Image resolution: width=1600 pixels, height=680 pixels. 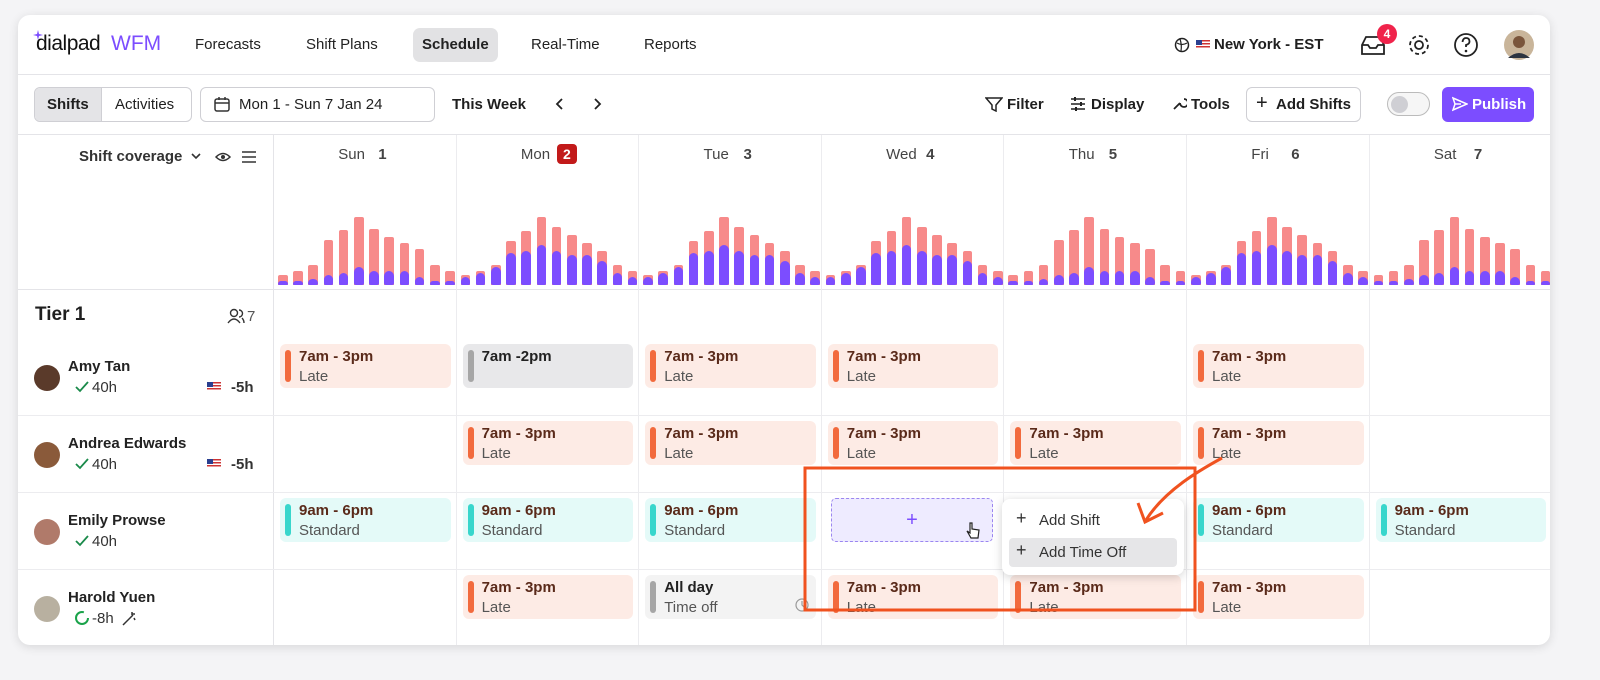 What do you see at coordinates (973, 530) in the screenshot?
I see `cursor` at bounding box center [973, 530].